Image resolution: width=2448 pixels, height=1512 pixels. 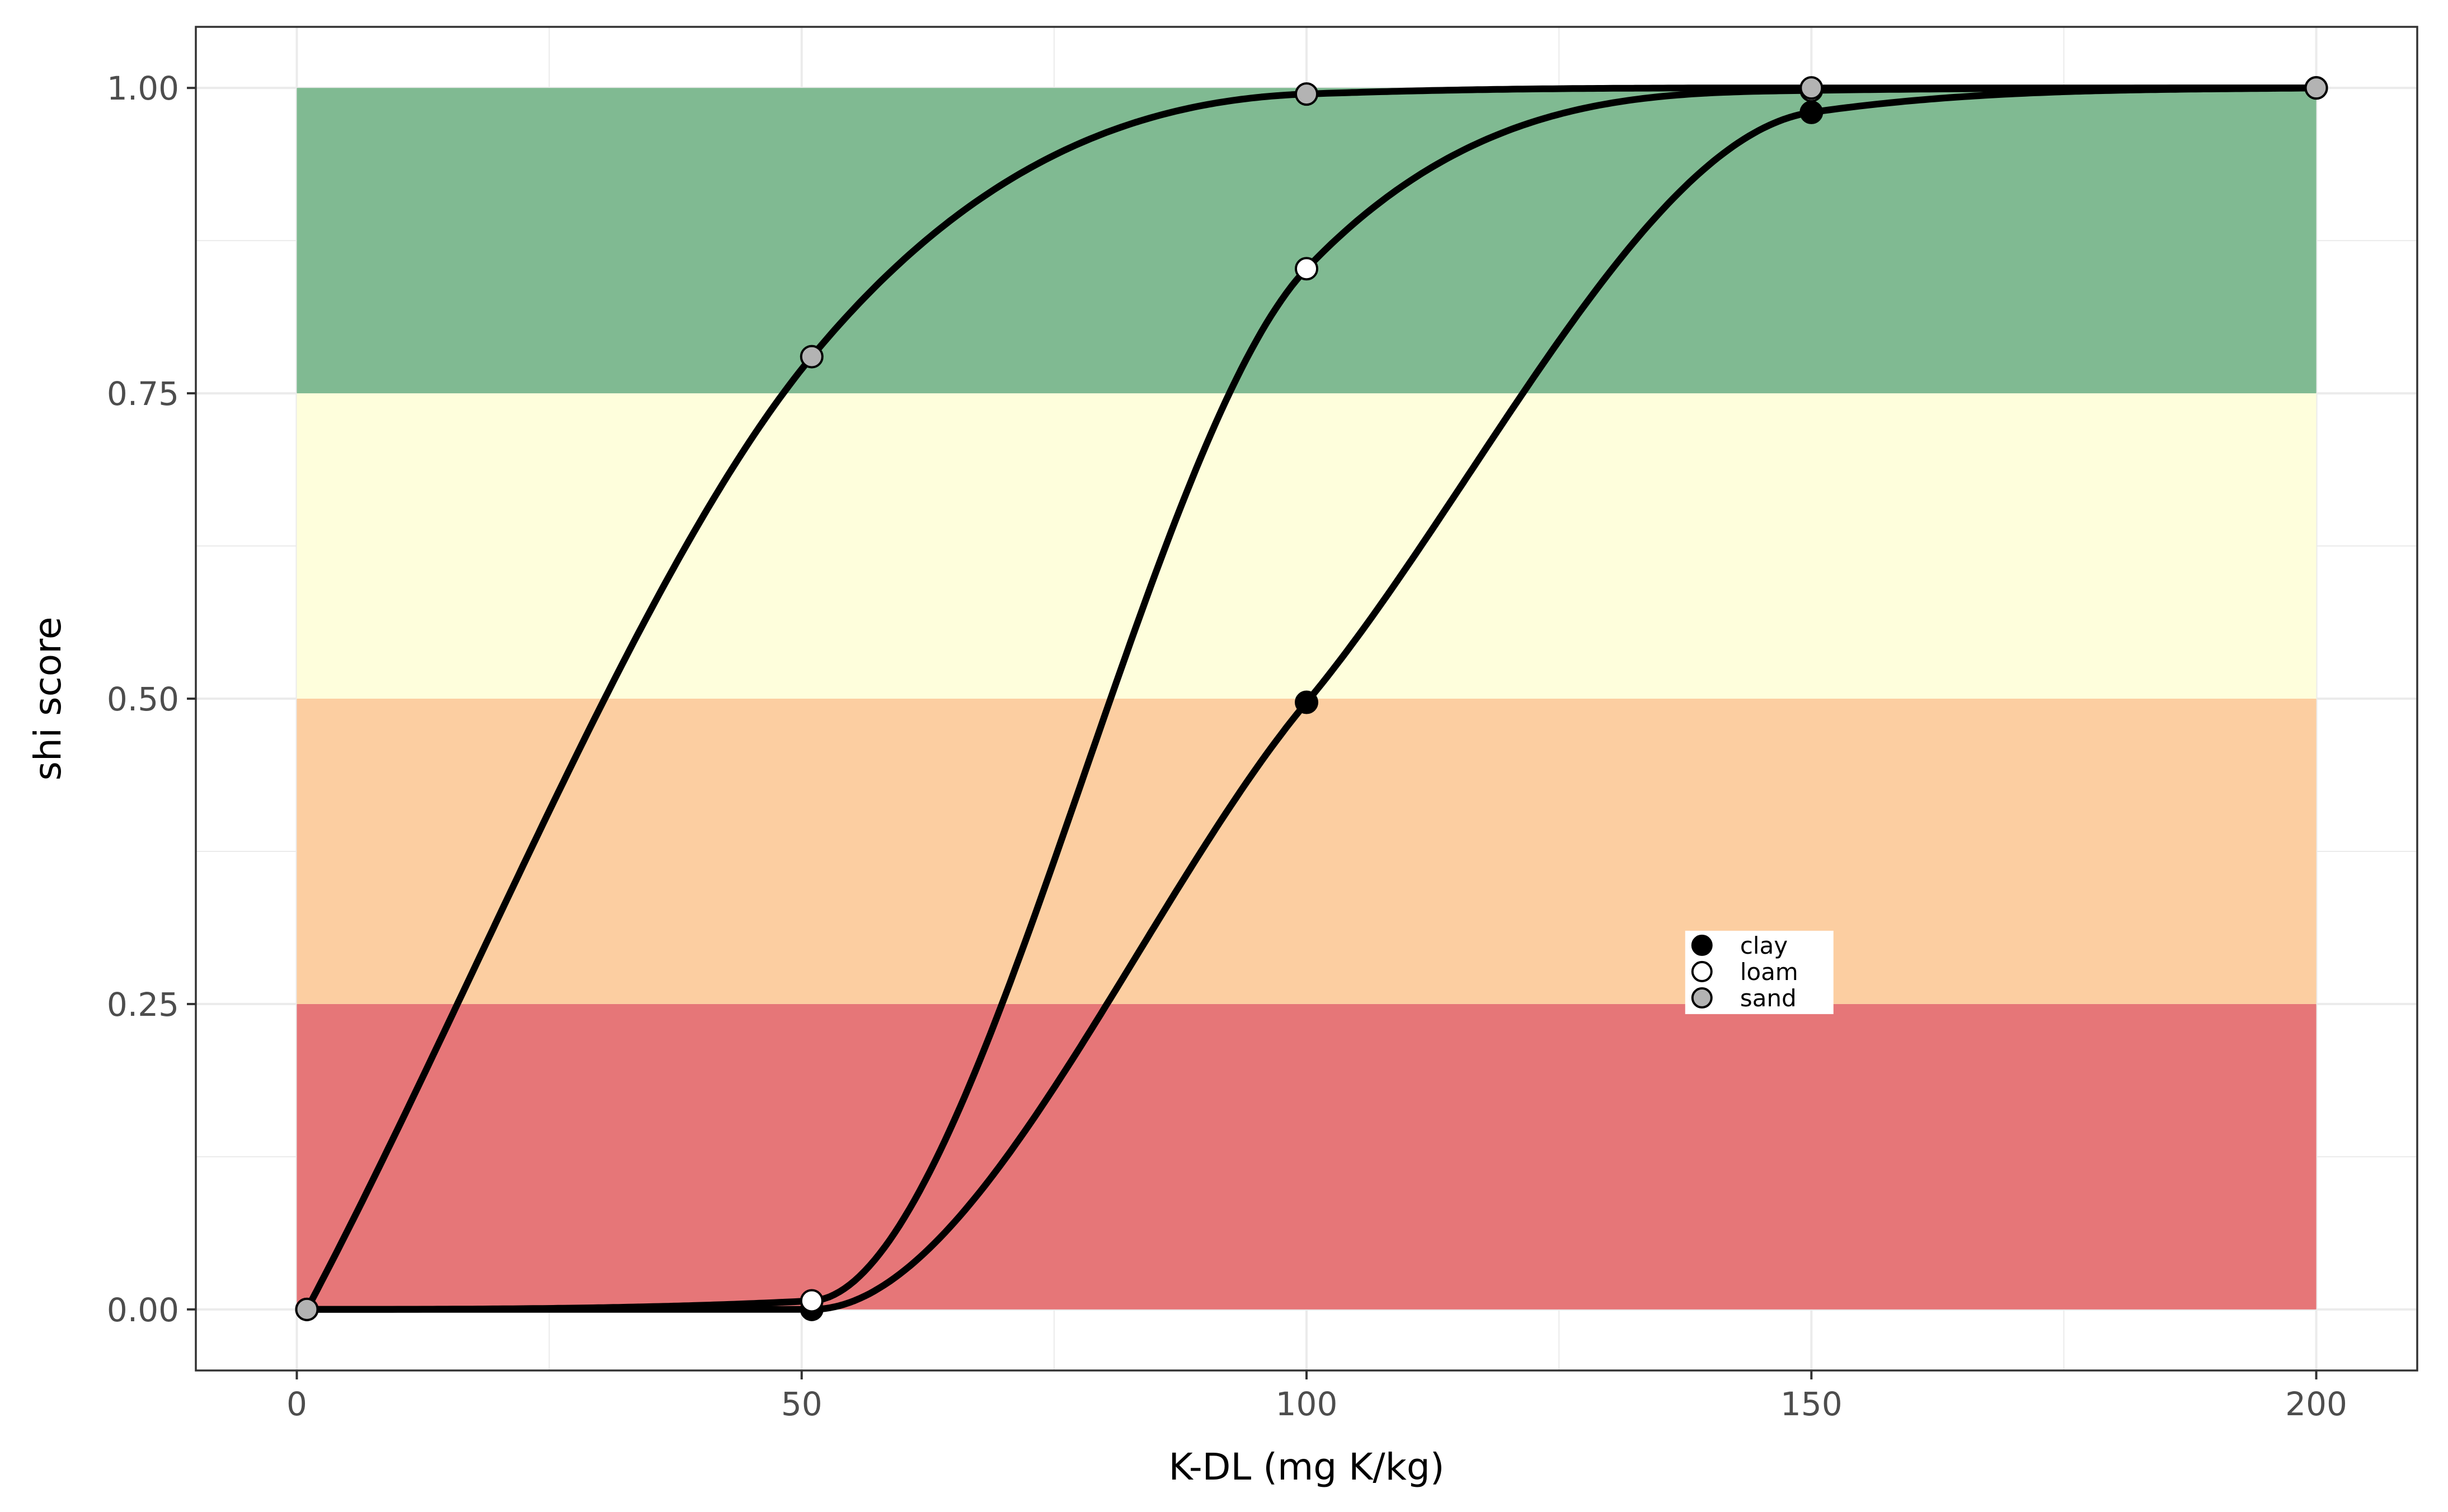 I want to click on legend-label-clay: clay, so click(x=1764, y=946).